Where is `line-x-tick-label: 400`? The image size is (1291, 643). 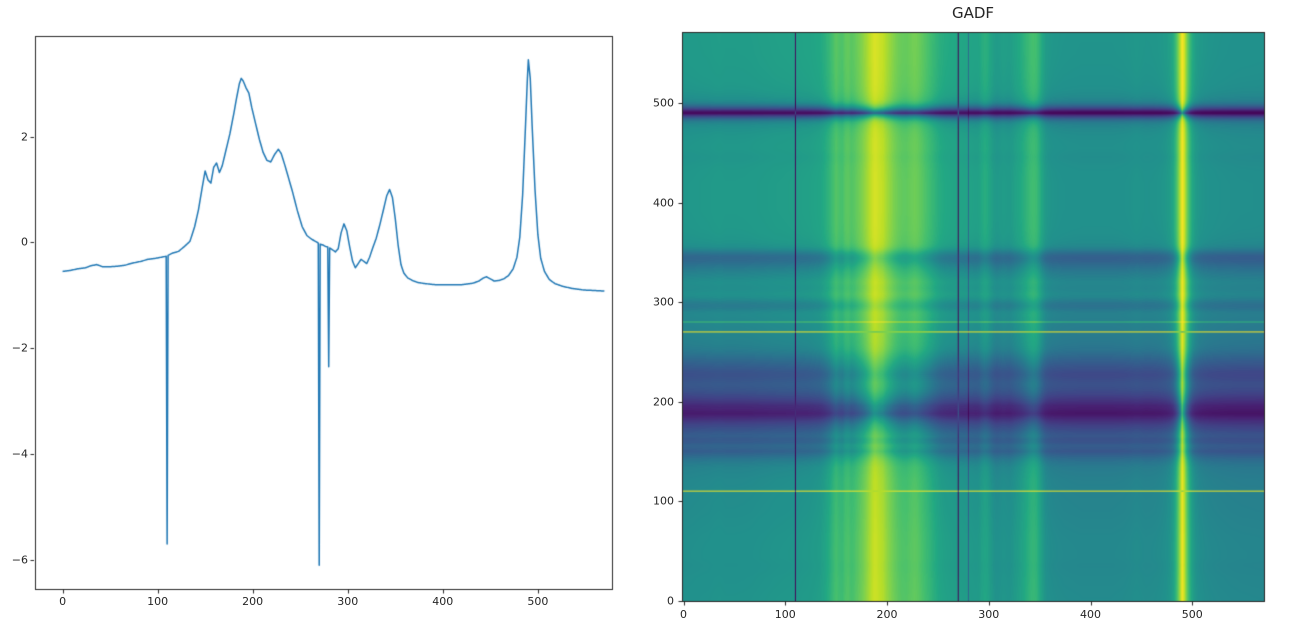
line-x-tick-label: 400 is located at coordinates (443, 601).